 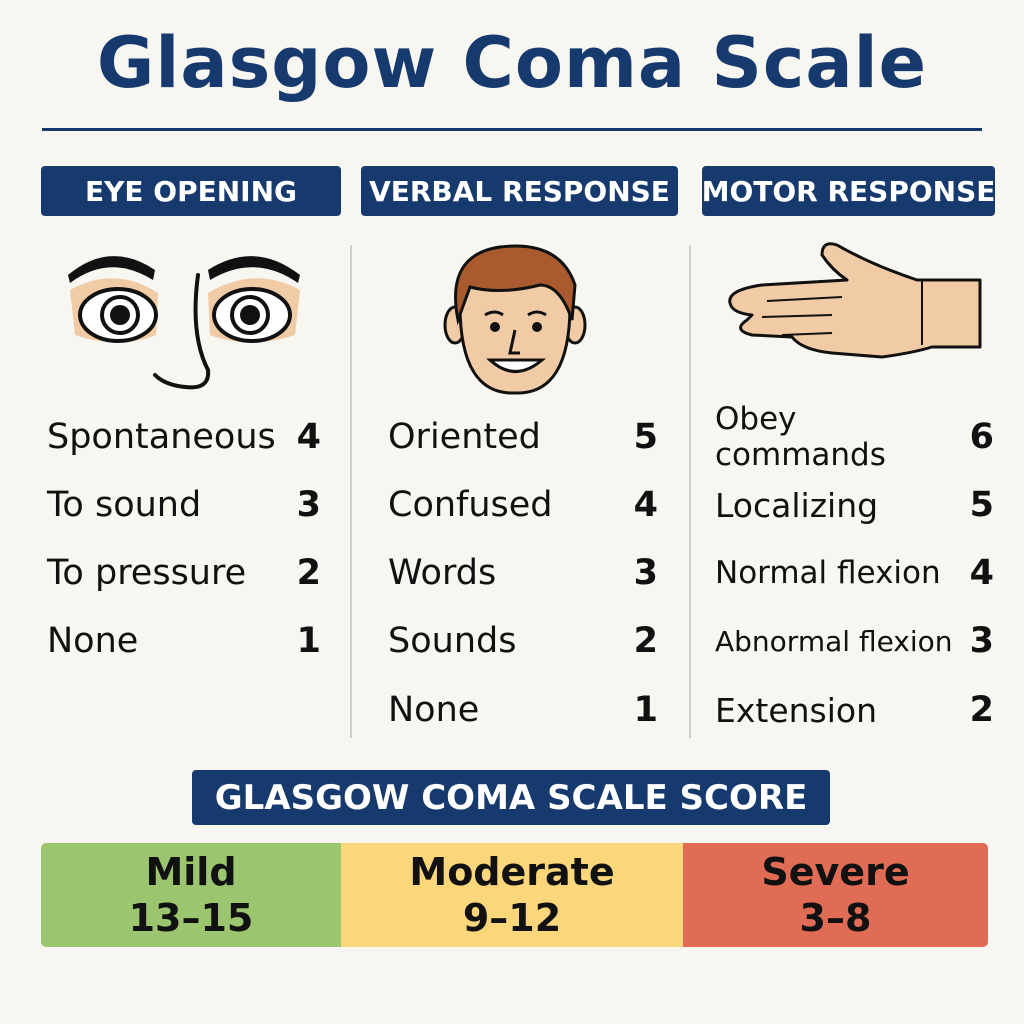 I want to click on item-label: Confused, so click(x=470, y=505).